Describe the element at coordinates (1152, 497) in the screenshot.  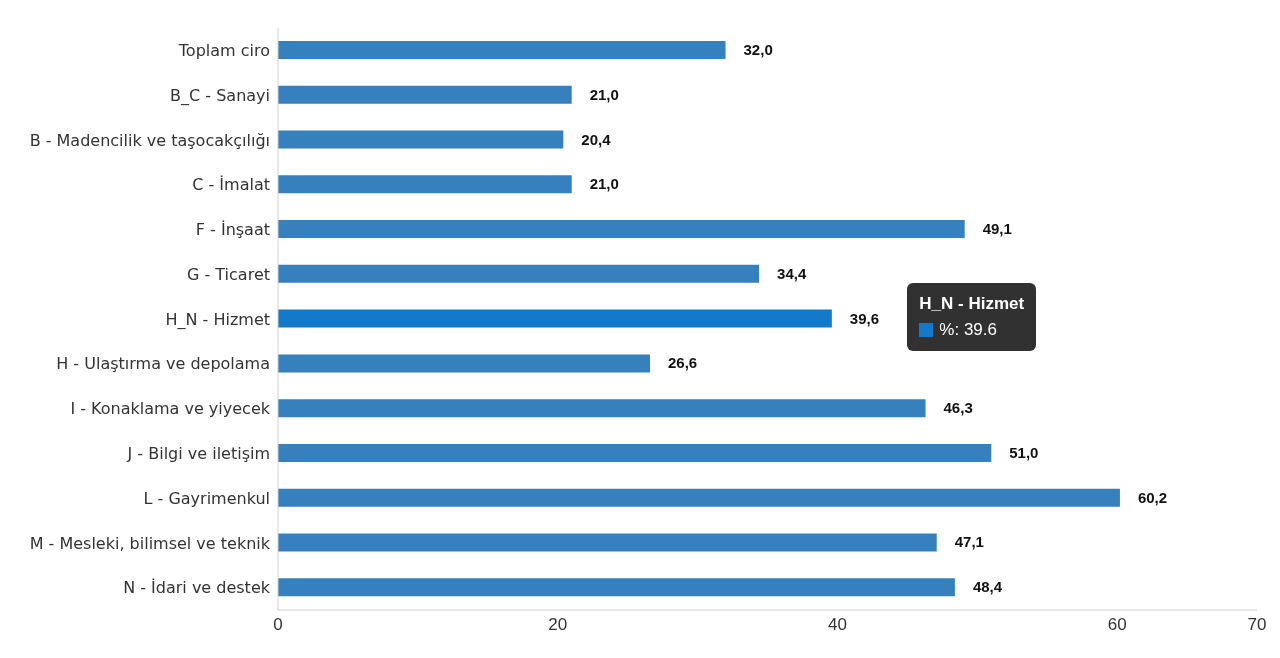
I see `data-label: 60,2` at that location.